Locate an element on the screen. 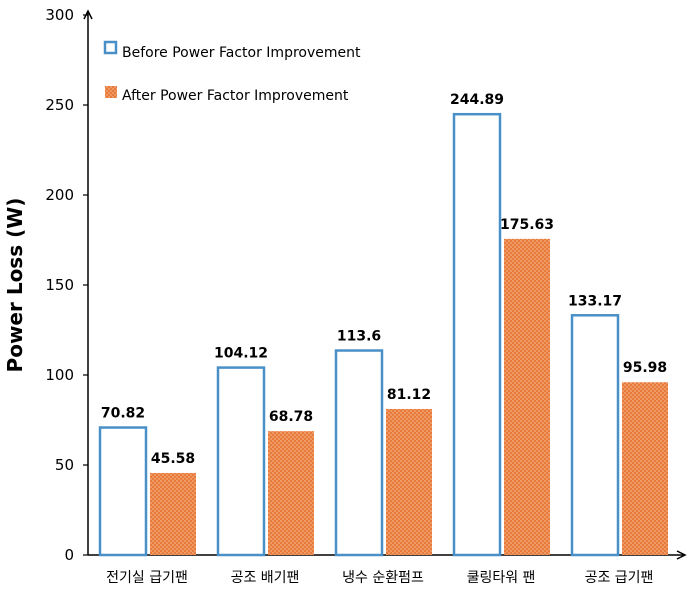  data-label: 133.17 is located at coordinates (595, 301).